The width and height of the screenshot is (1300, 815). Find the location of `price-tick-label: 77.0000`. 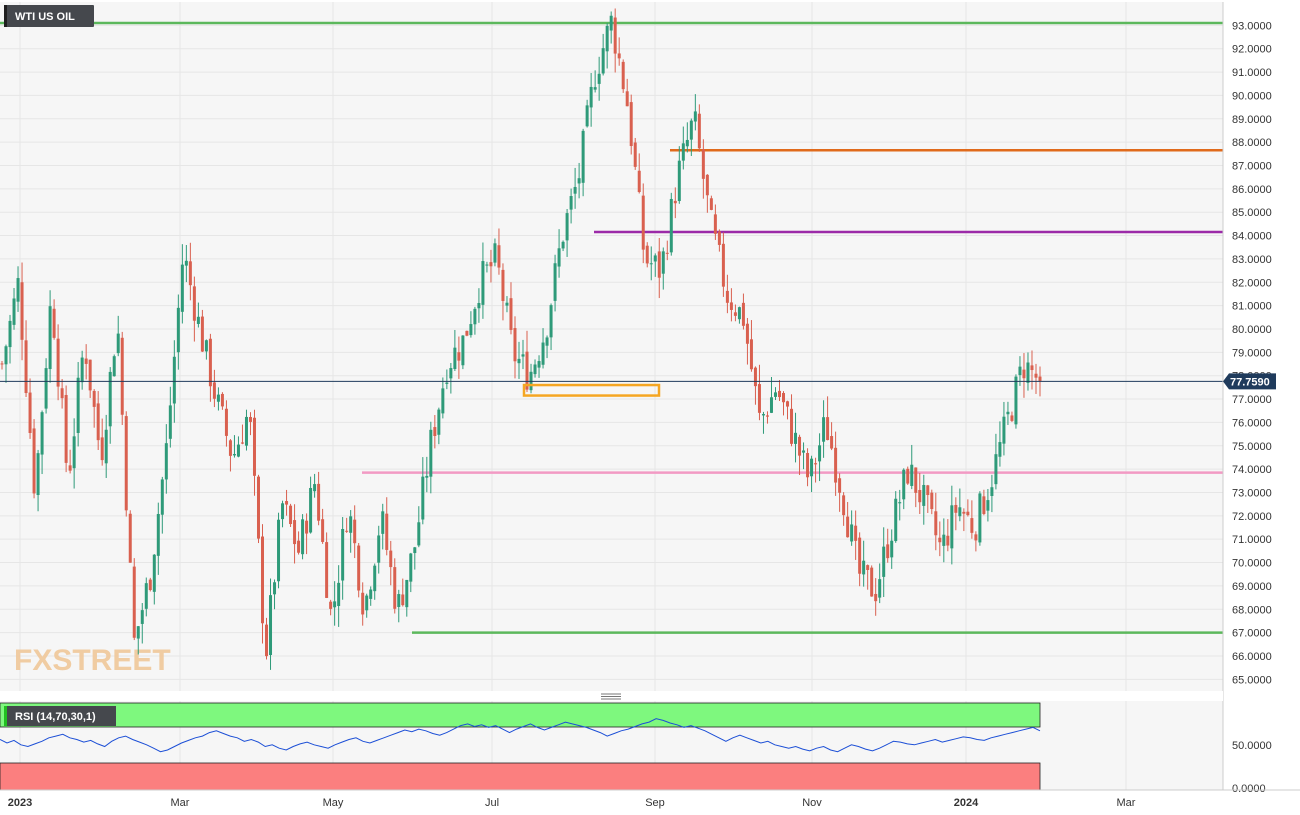

price-tick-label: 77.0000 is located at coordinates (1252, 400).